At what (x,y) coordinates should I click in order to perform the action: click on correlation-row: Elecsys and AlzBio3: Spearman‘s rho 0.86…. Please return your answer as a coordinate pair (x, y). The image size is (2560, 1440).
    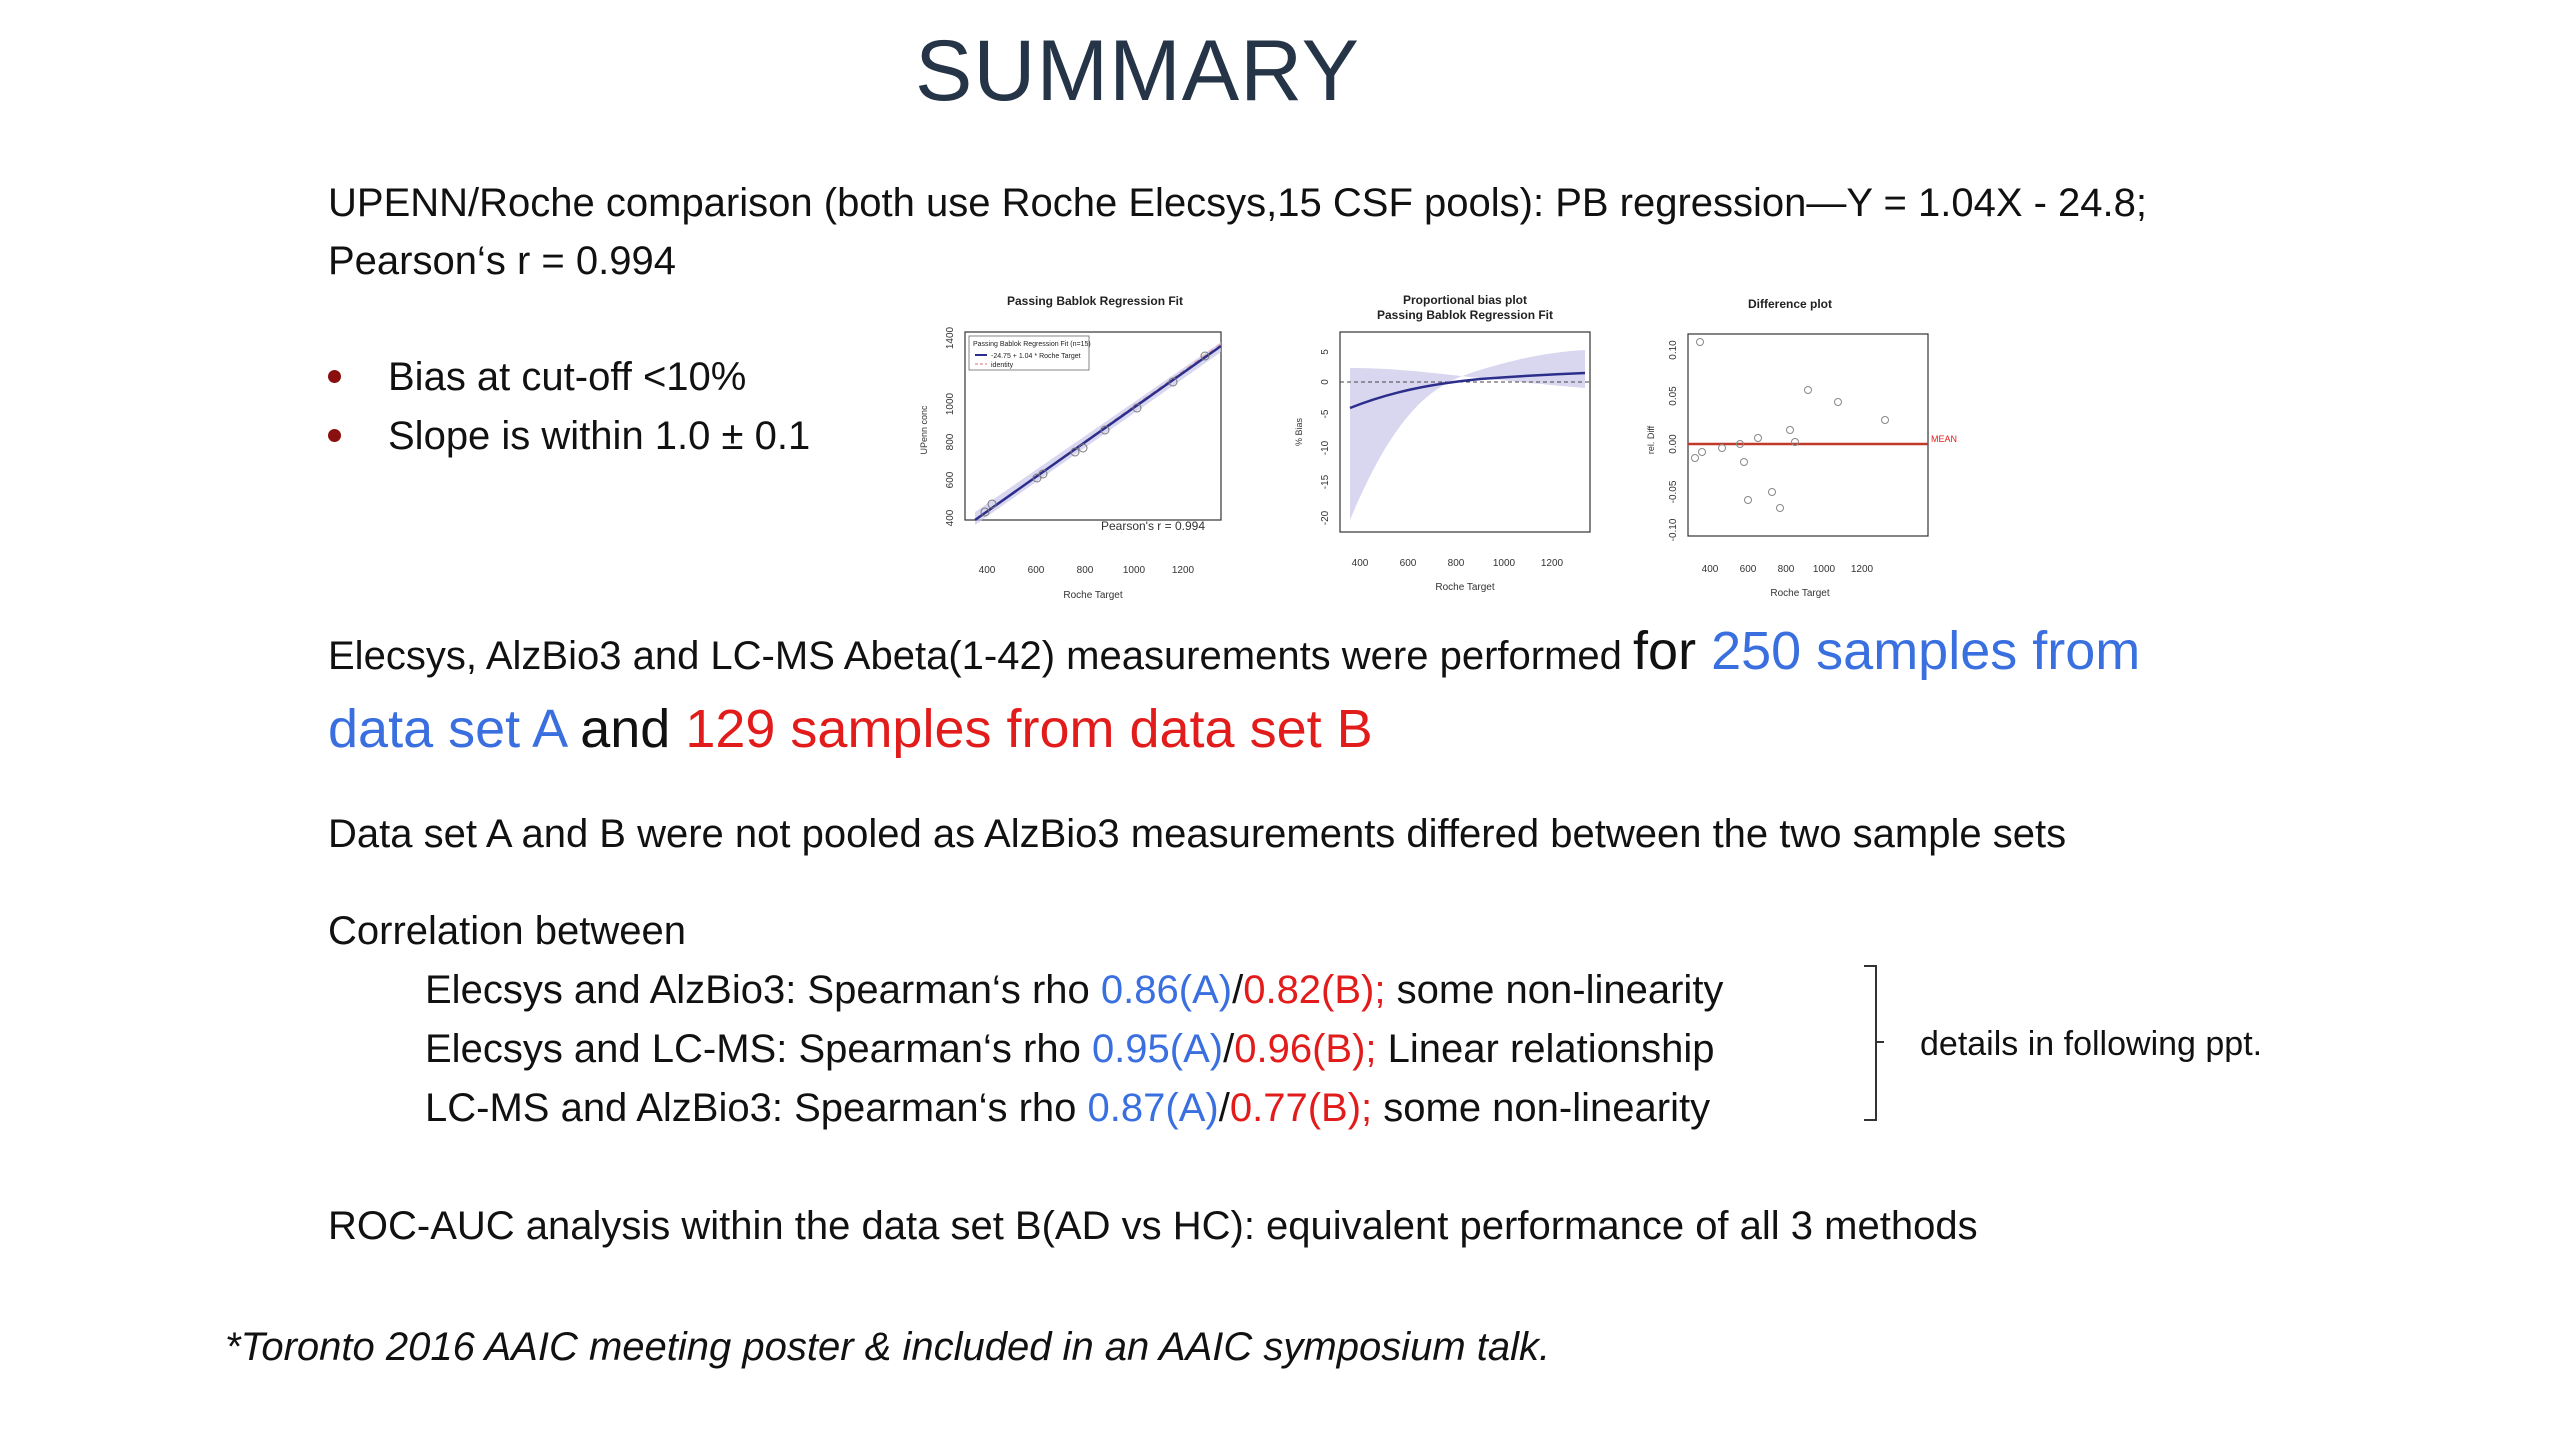
    Looking at the image, I should click on (1074, 990).